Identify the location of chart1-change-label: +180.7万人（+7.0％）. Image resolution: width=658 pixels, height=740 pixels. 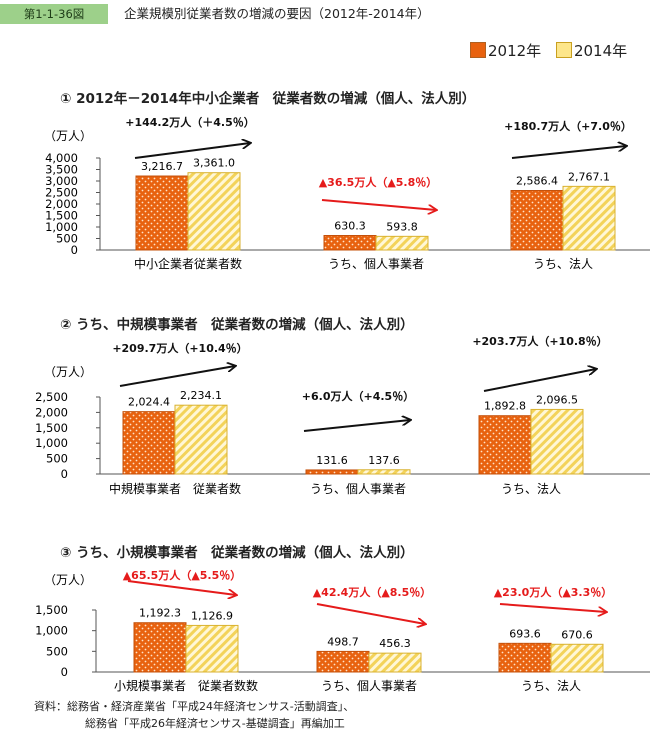
(568, 126).